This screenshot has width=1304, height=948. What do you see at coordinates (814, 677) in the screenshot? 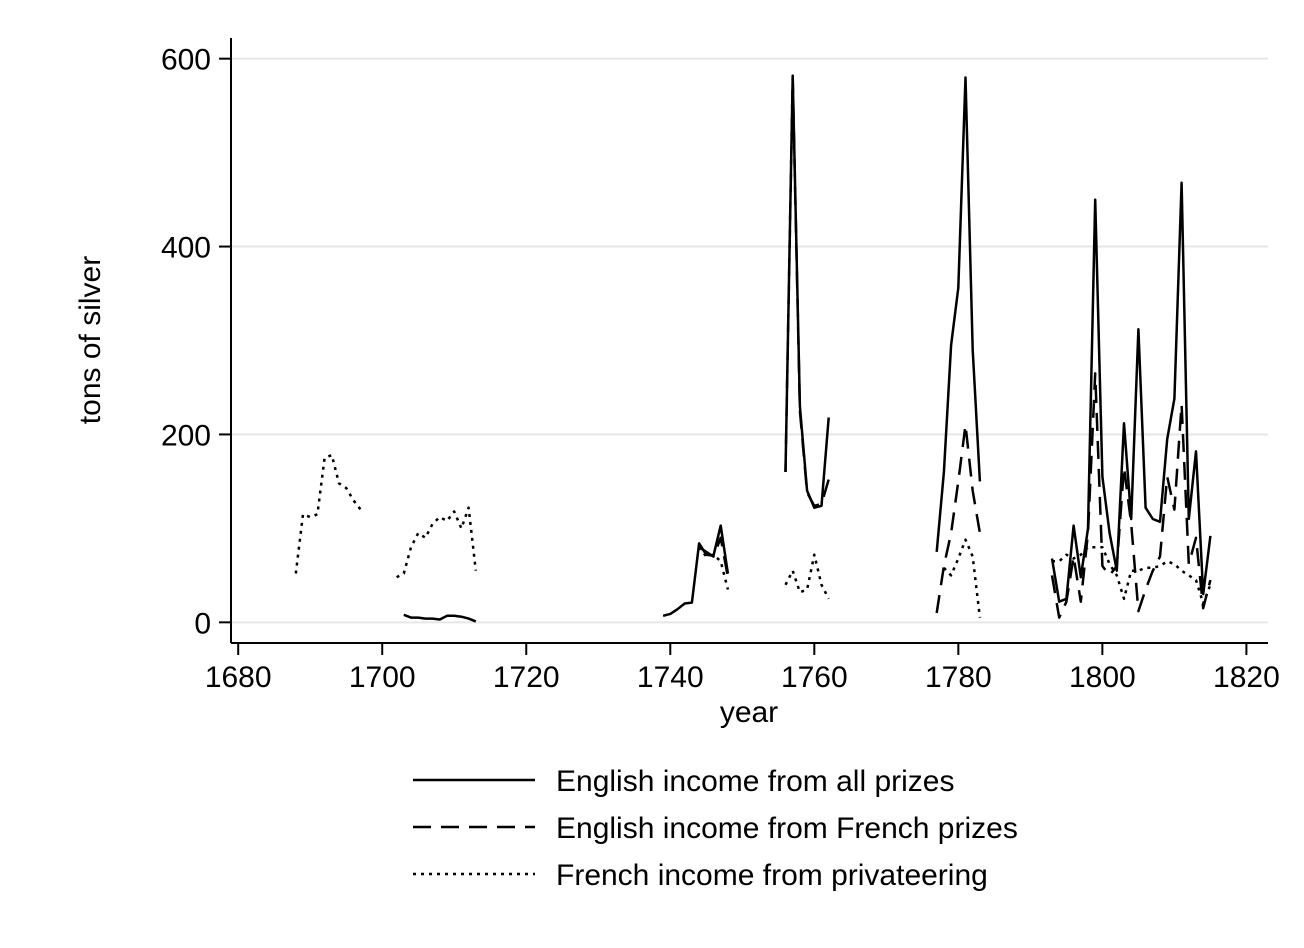
I see `x-tick-label: 1760` at bounding box center [814, 677].